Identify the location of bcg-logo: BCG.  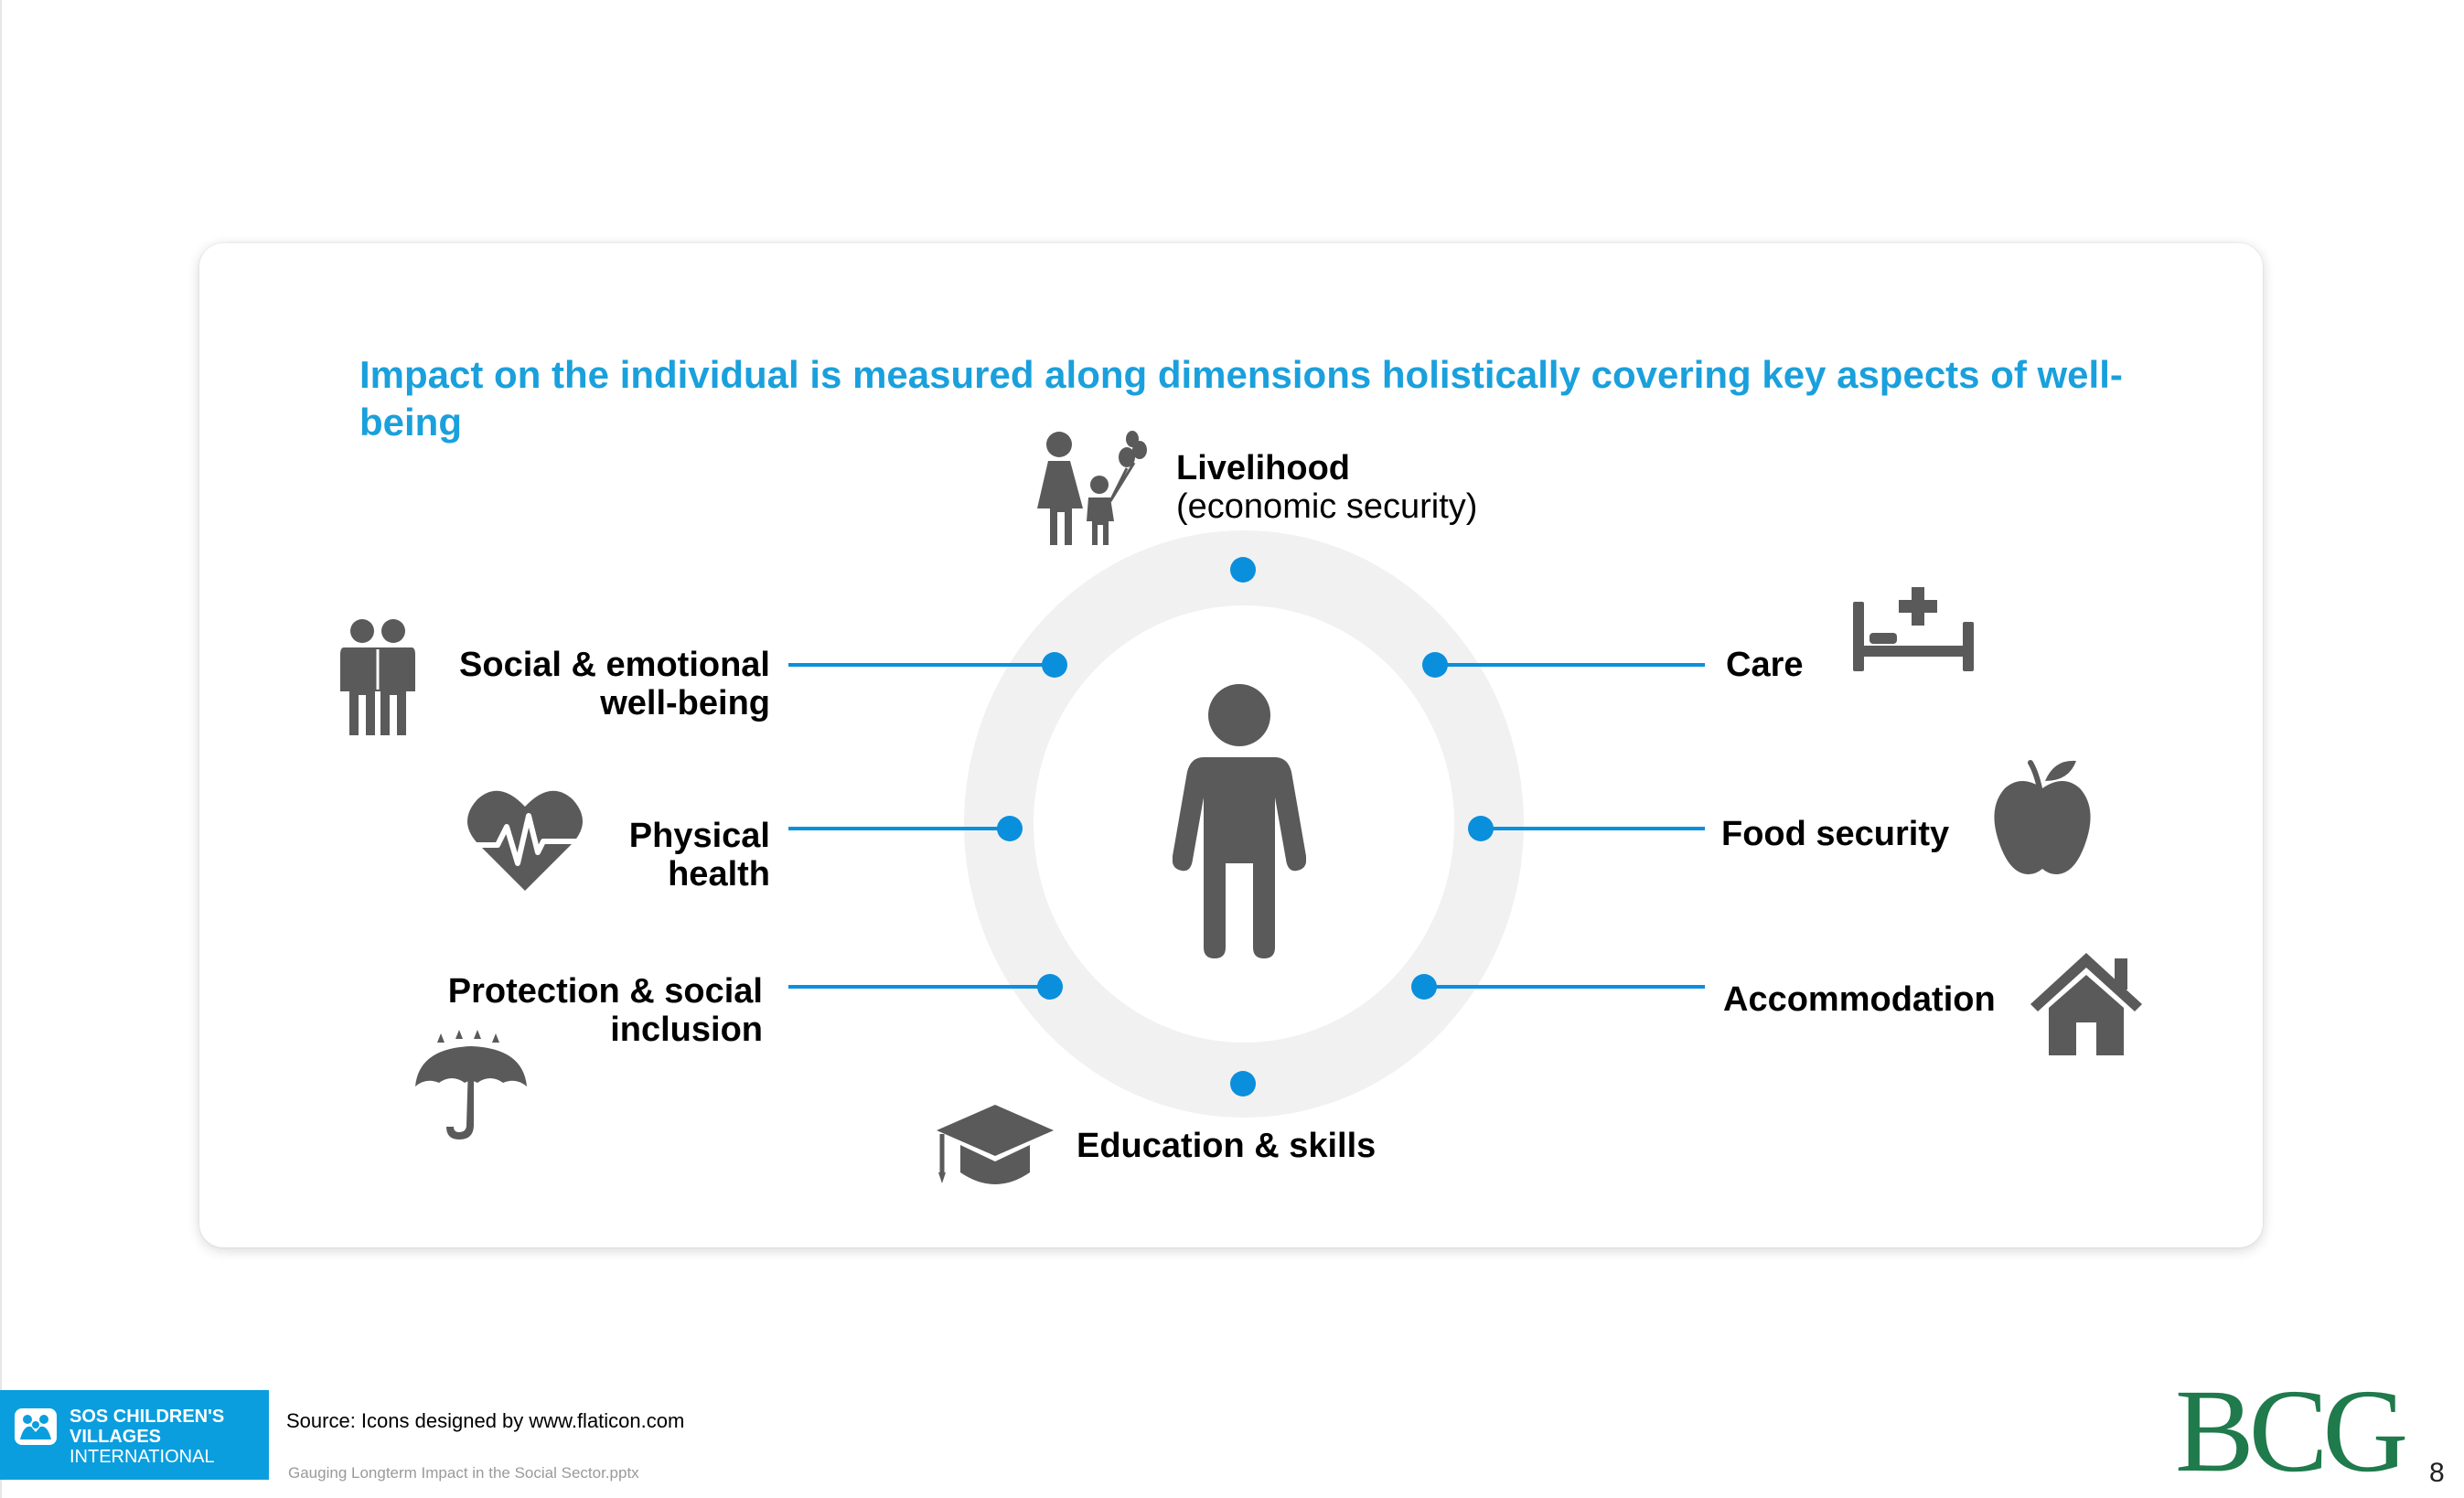
(2292, 1431).